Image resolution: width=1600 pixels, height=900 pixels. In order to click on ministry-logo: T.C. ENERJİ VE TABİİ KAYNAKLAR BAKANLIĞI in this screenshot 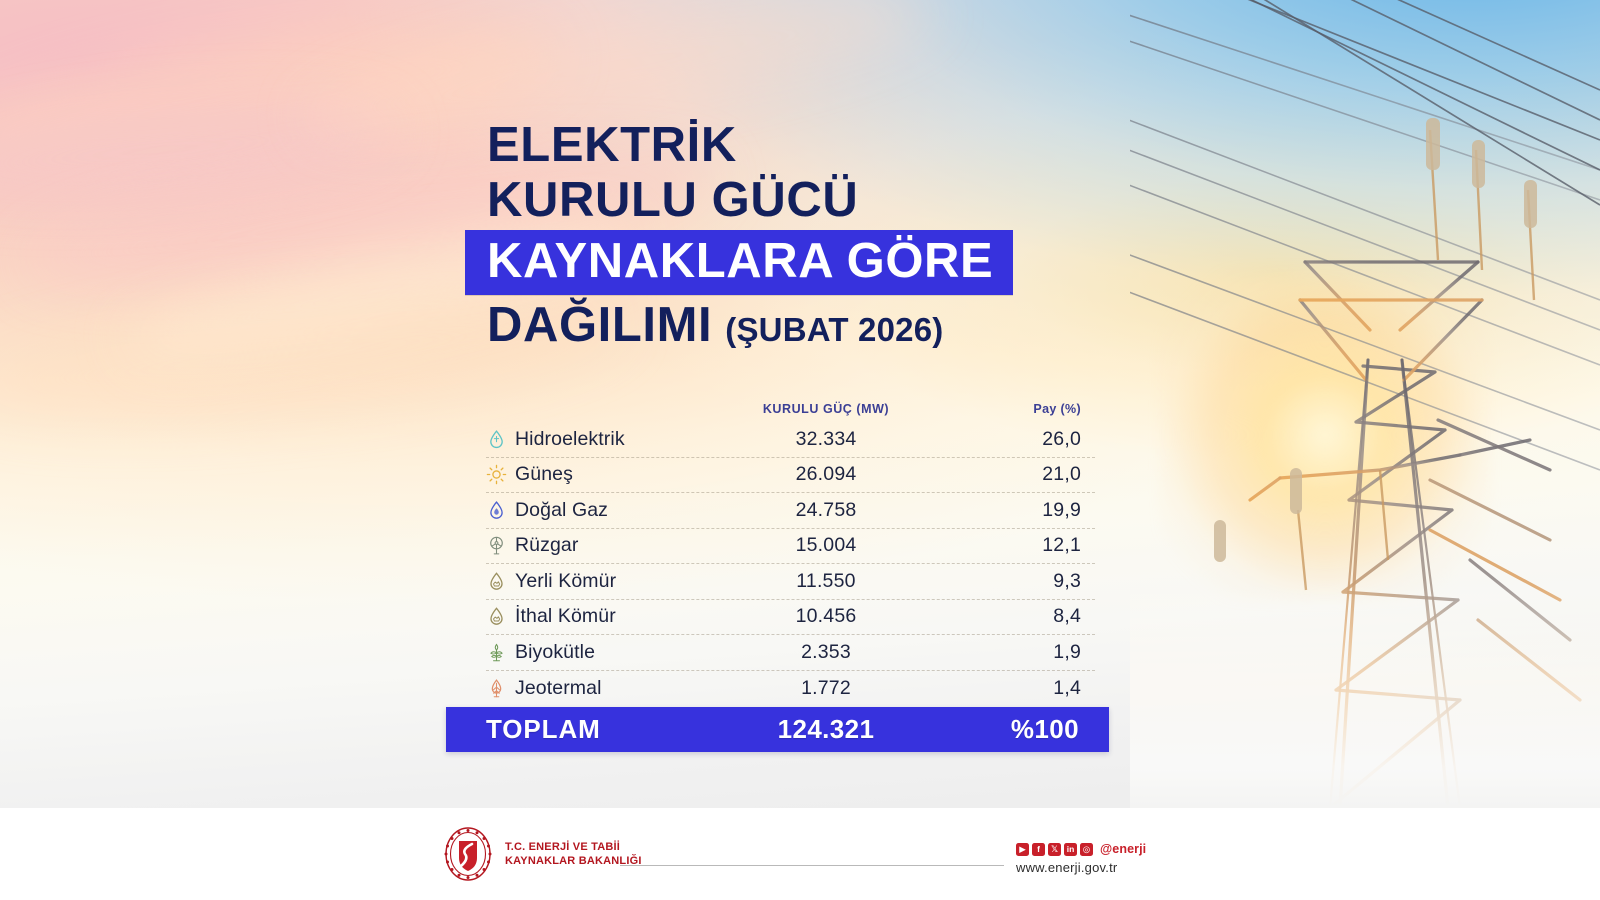, I will do `click(541, 854)`.